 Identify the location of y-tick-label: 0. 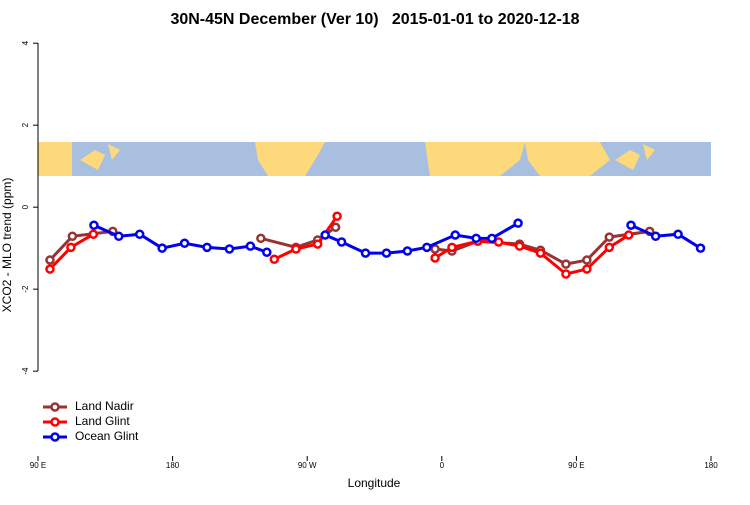
(25, 206).